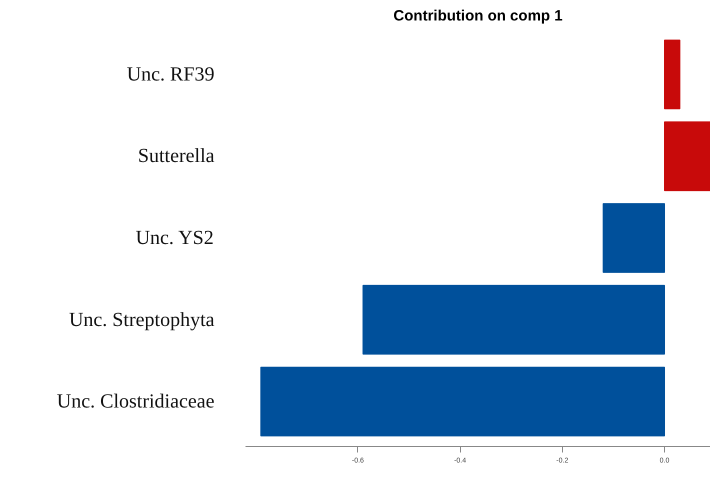 This screenshot has height=486, width=710. Describe the element at coordinates (175, 238) in the screenshot. I see `y-tick-label: Unc. YS2` at that location.